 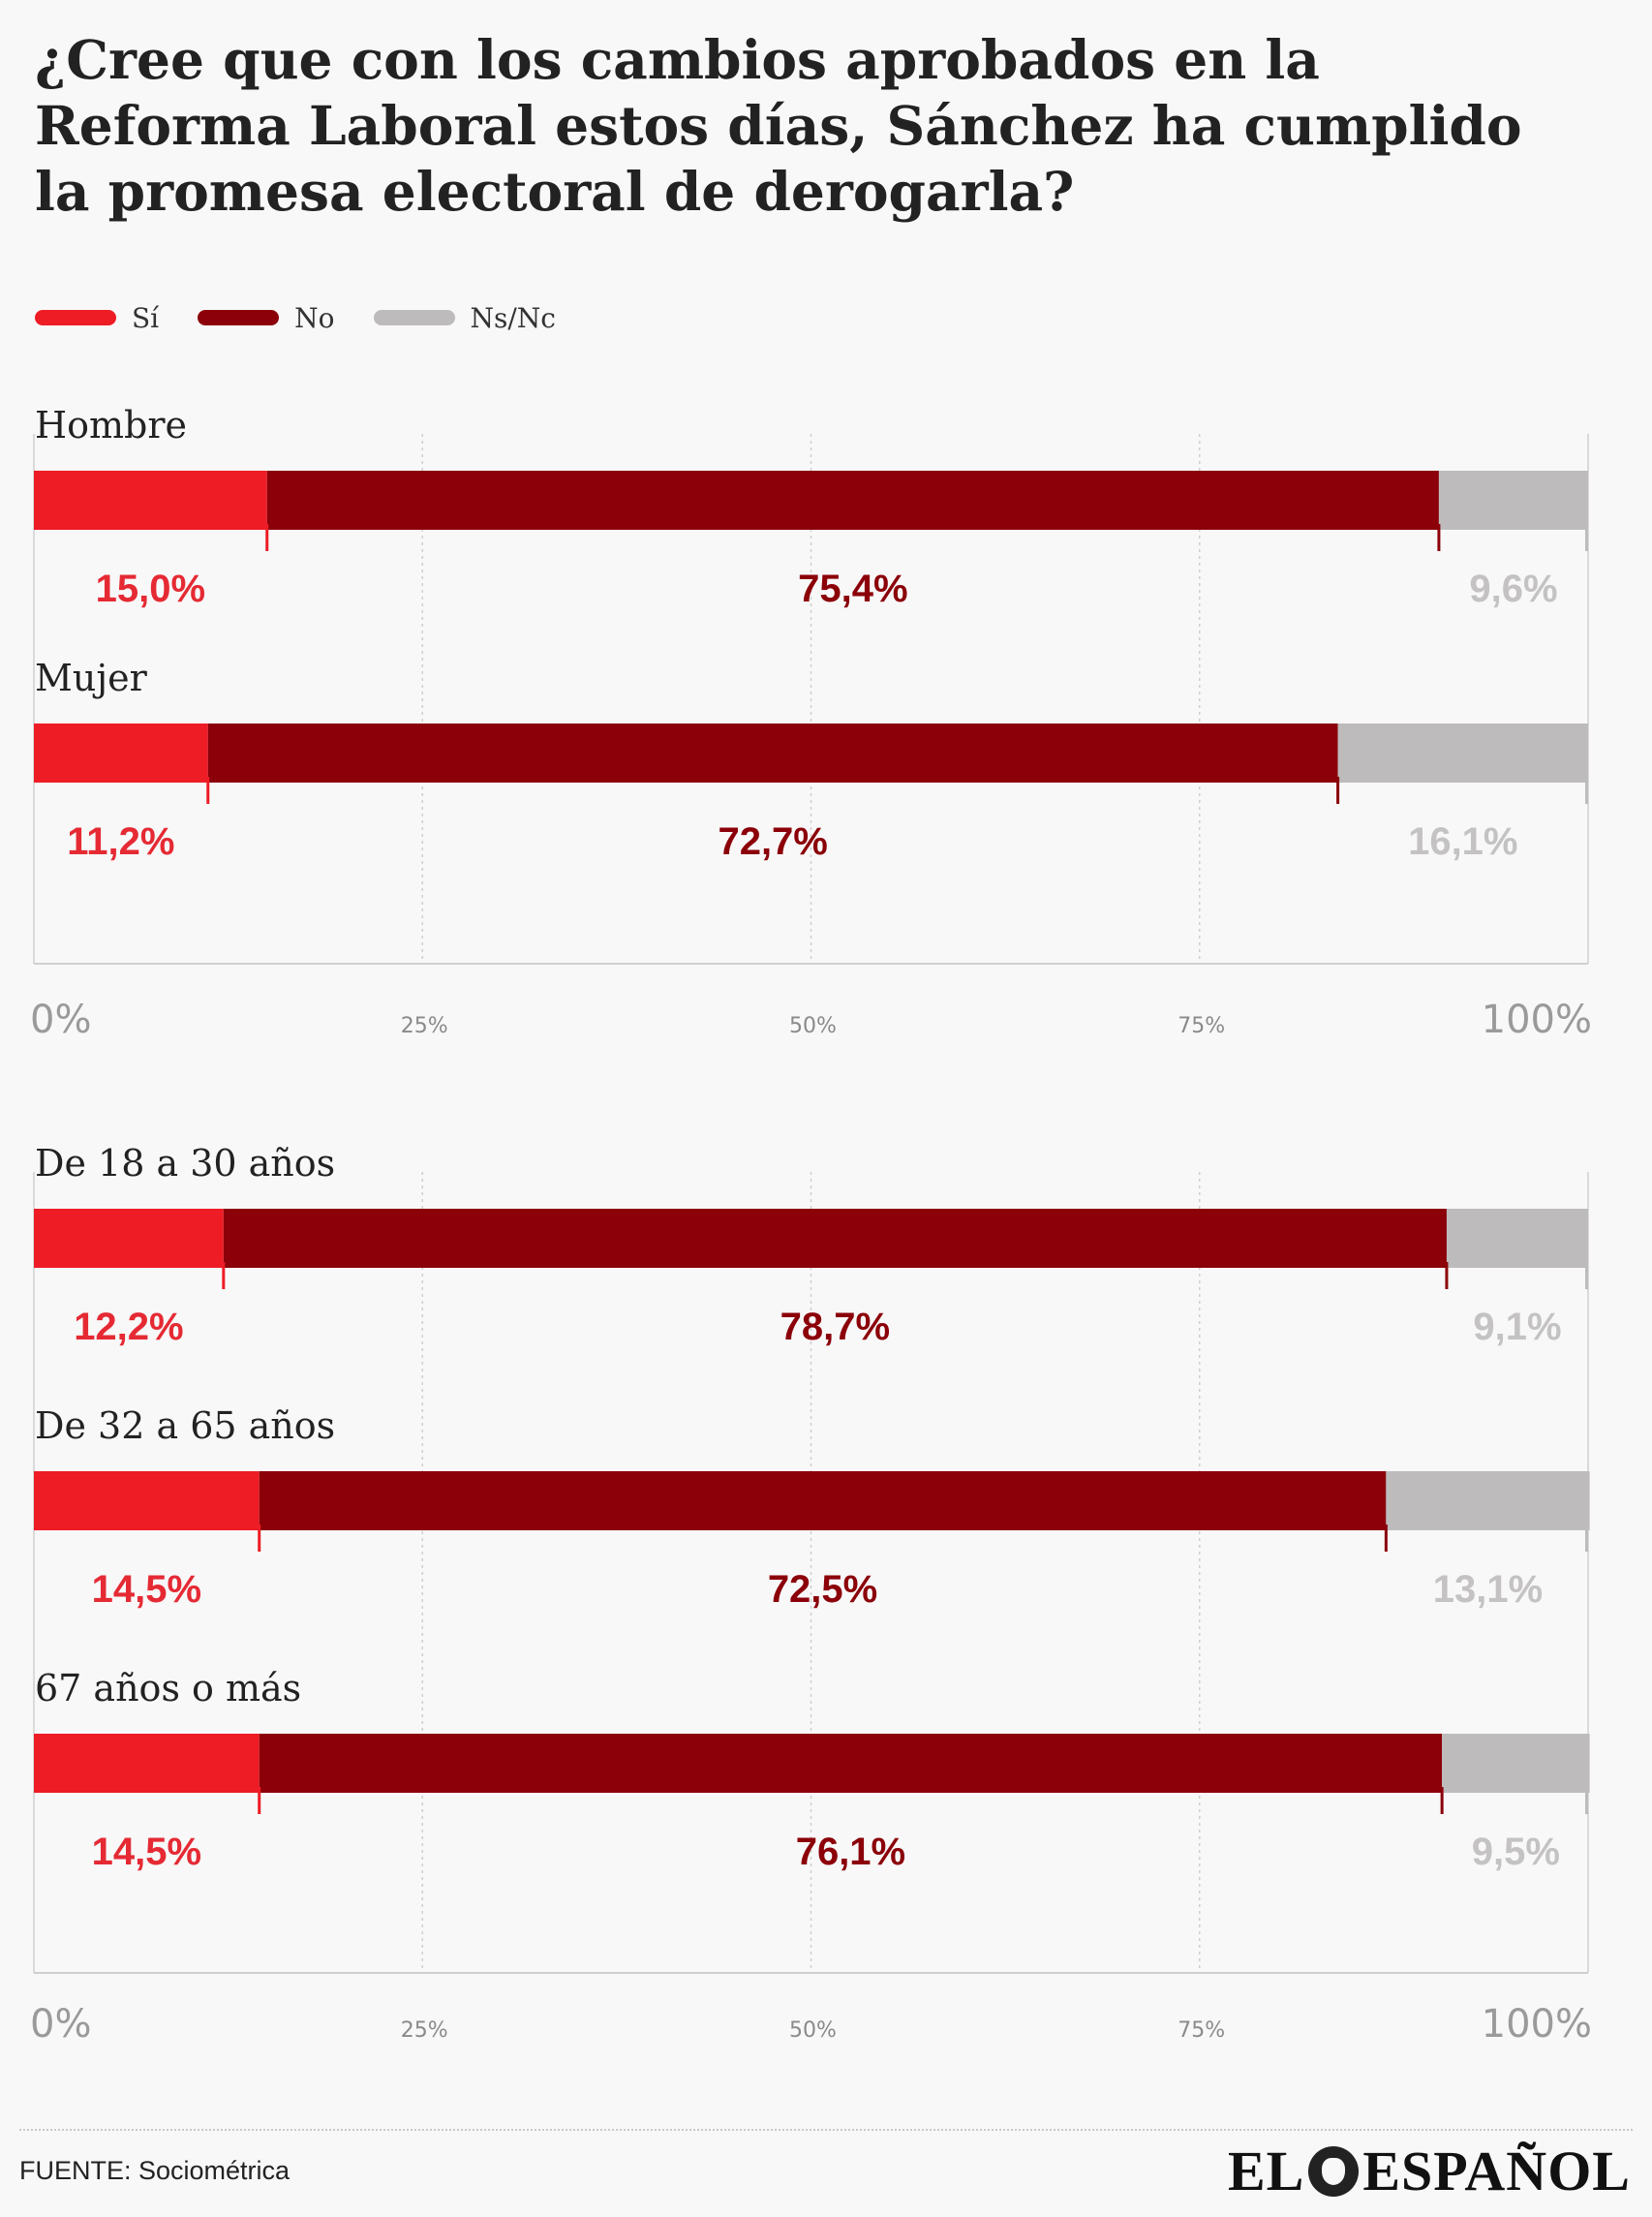 I want to click on legend-item-nsnc: Ns/Nc, so click(x=464, y=317).